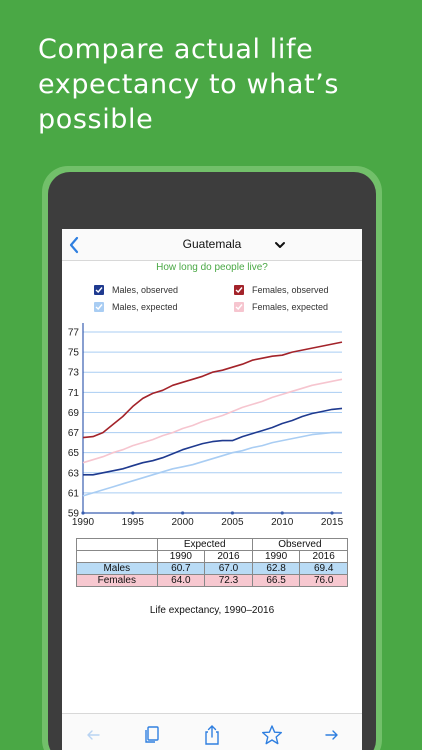 The height and width of the screenshot is (750, 422). Describe the element at coordinates (228, 568) in the screenshot. I see `table-cell: 67.0` at that location.